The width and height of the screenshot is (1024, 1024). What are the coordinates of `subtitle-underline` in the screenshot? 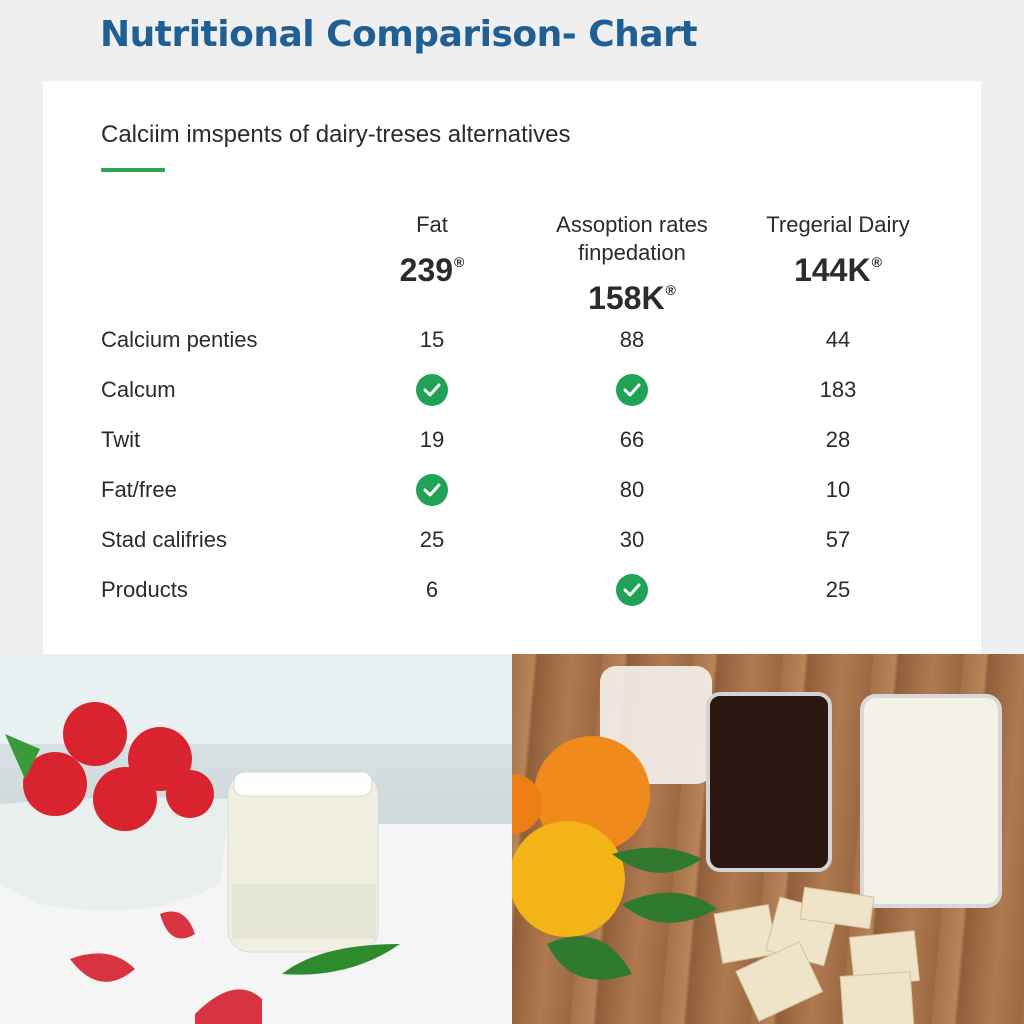 It's located at (133, 170).